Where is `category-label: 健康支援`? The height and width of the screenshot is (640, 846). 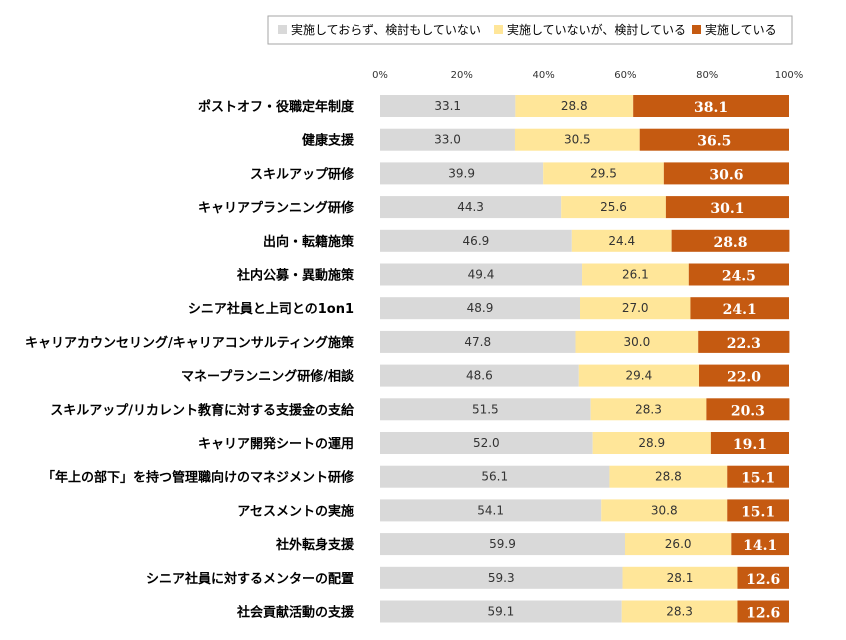
category-label: 健康支援 is located at coordinates (328, 141).